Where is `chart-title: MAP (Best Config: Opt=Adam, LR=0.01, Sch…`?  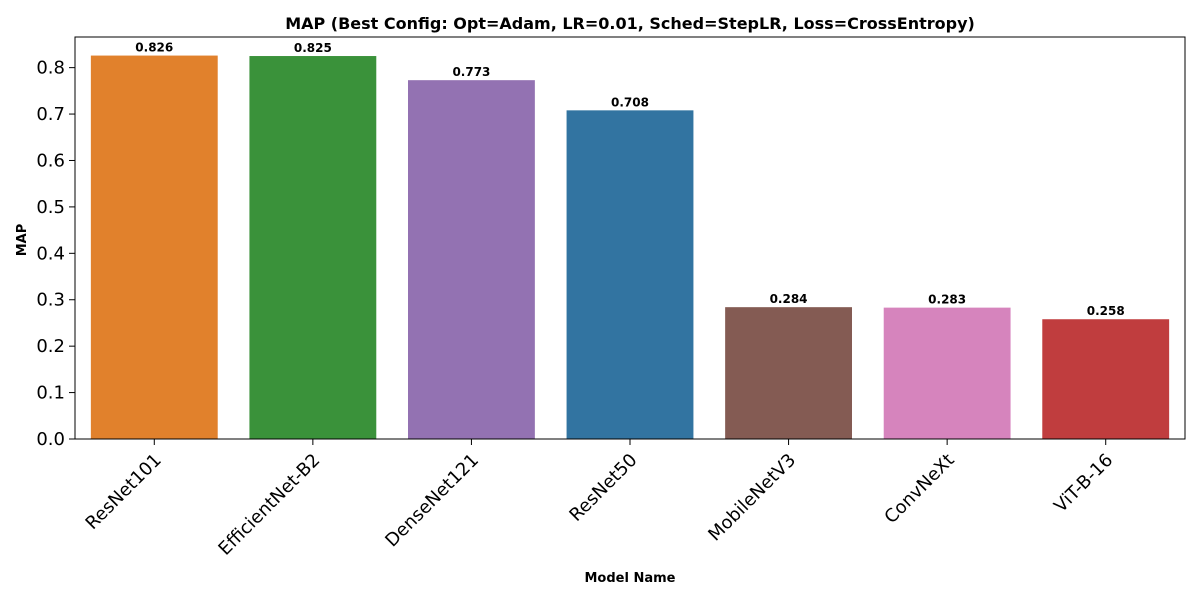
chart-title: MAP (Best Config: Opt=Adam, LR=0.01, Sch… is located at coordinates (630, 23).